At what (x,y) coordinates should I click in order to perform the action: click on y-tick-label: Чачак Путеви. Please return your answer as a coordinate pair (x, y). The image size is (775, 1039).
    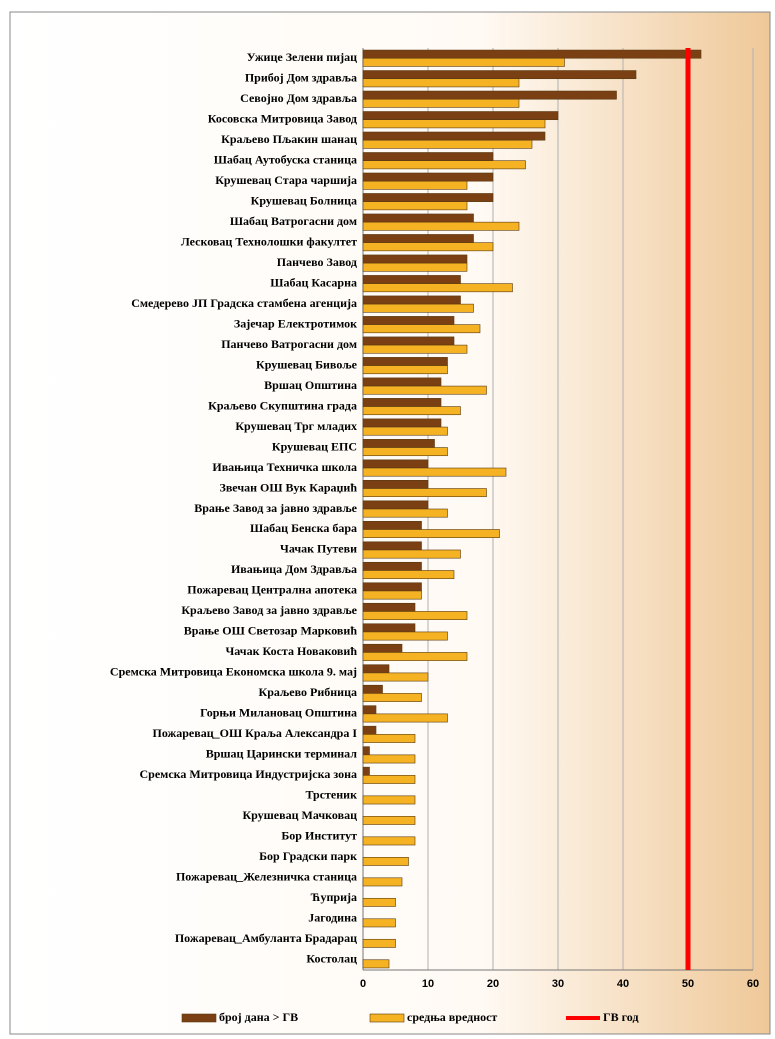
    Looking at the image, I should click on (318, 549).